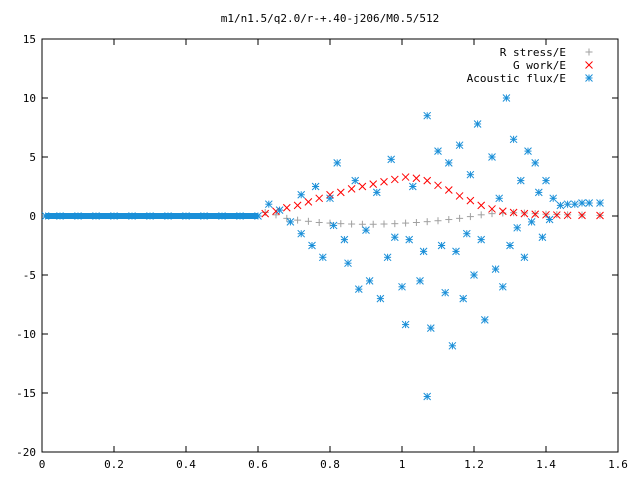 The width and height of the screenshot is (640, 480). Describe the element at coordinates (29, 39) in the screenshot. I see `y-tick-label: 15` at that location.